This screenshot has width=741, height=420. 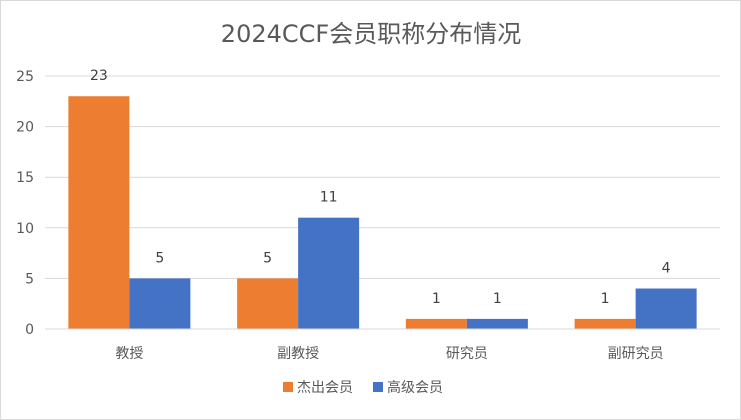 What do you see at coordinates (363, 387) in the screenshot?
I see `legend: 杰出会员 高级会员` at bounding box center [363, 387].